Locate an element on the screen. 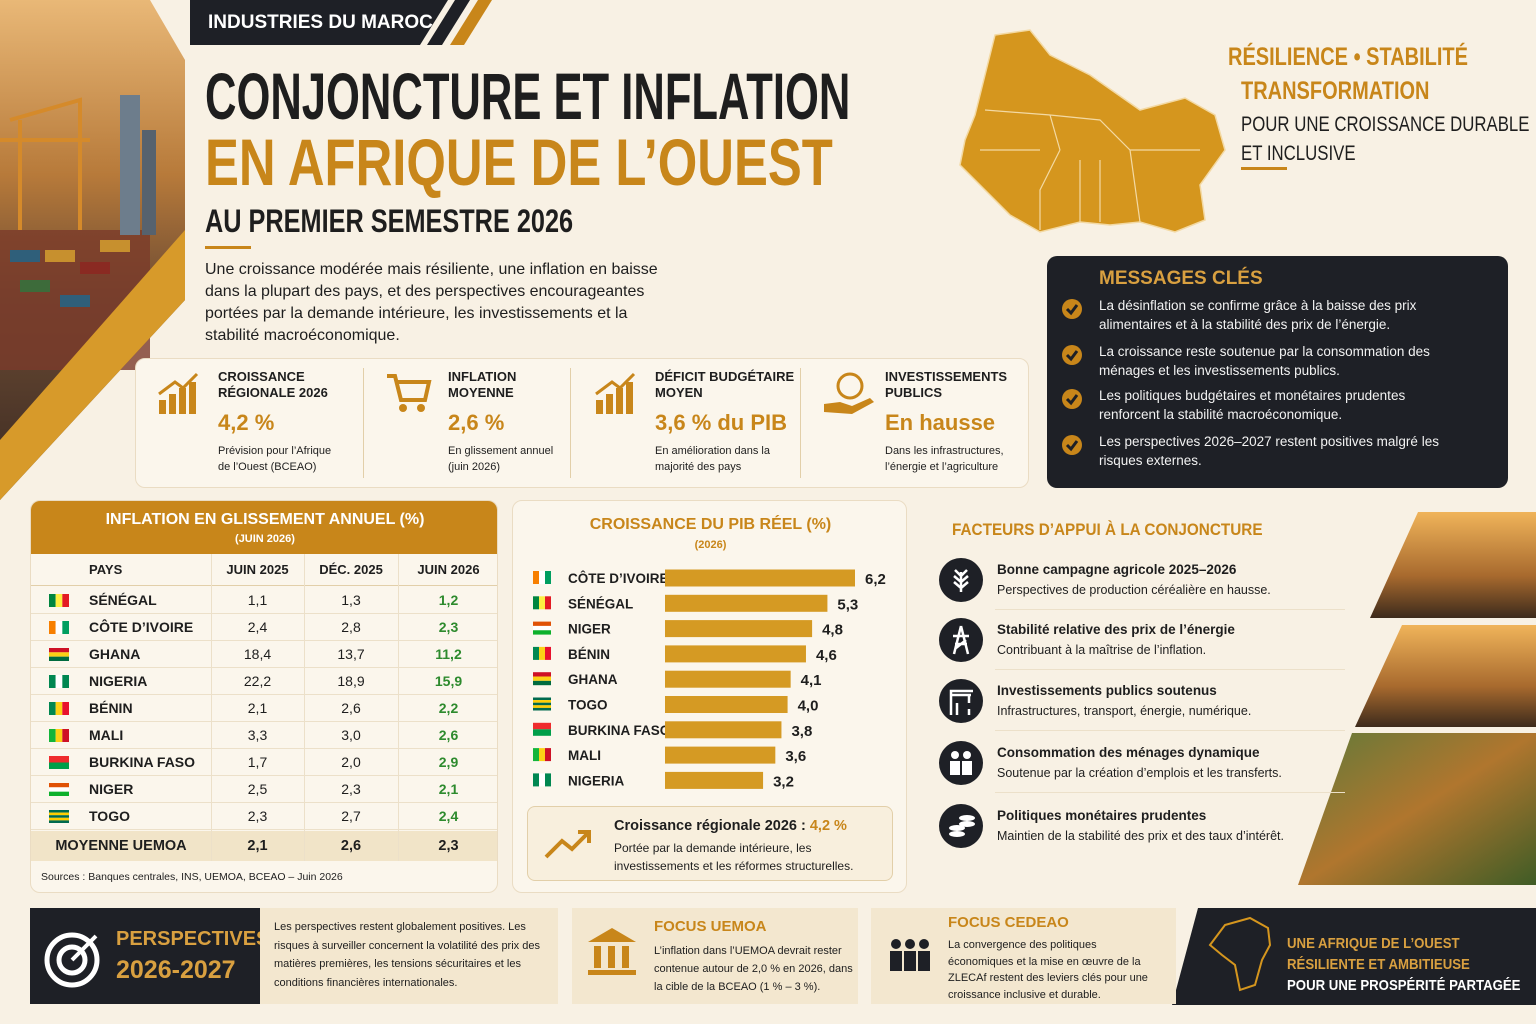  table-value: 3,3 is located at coordinates (257, 735).